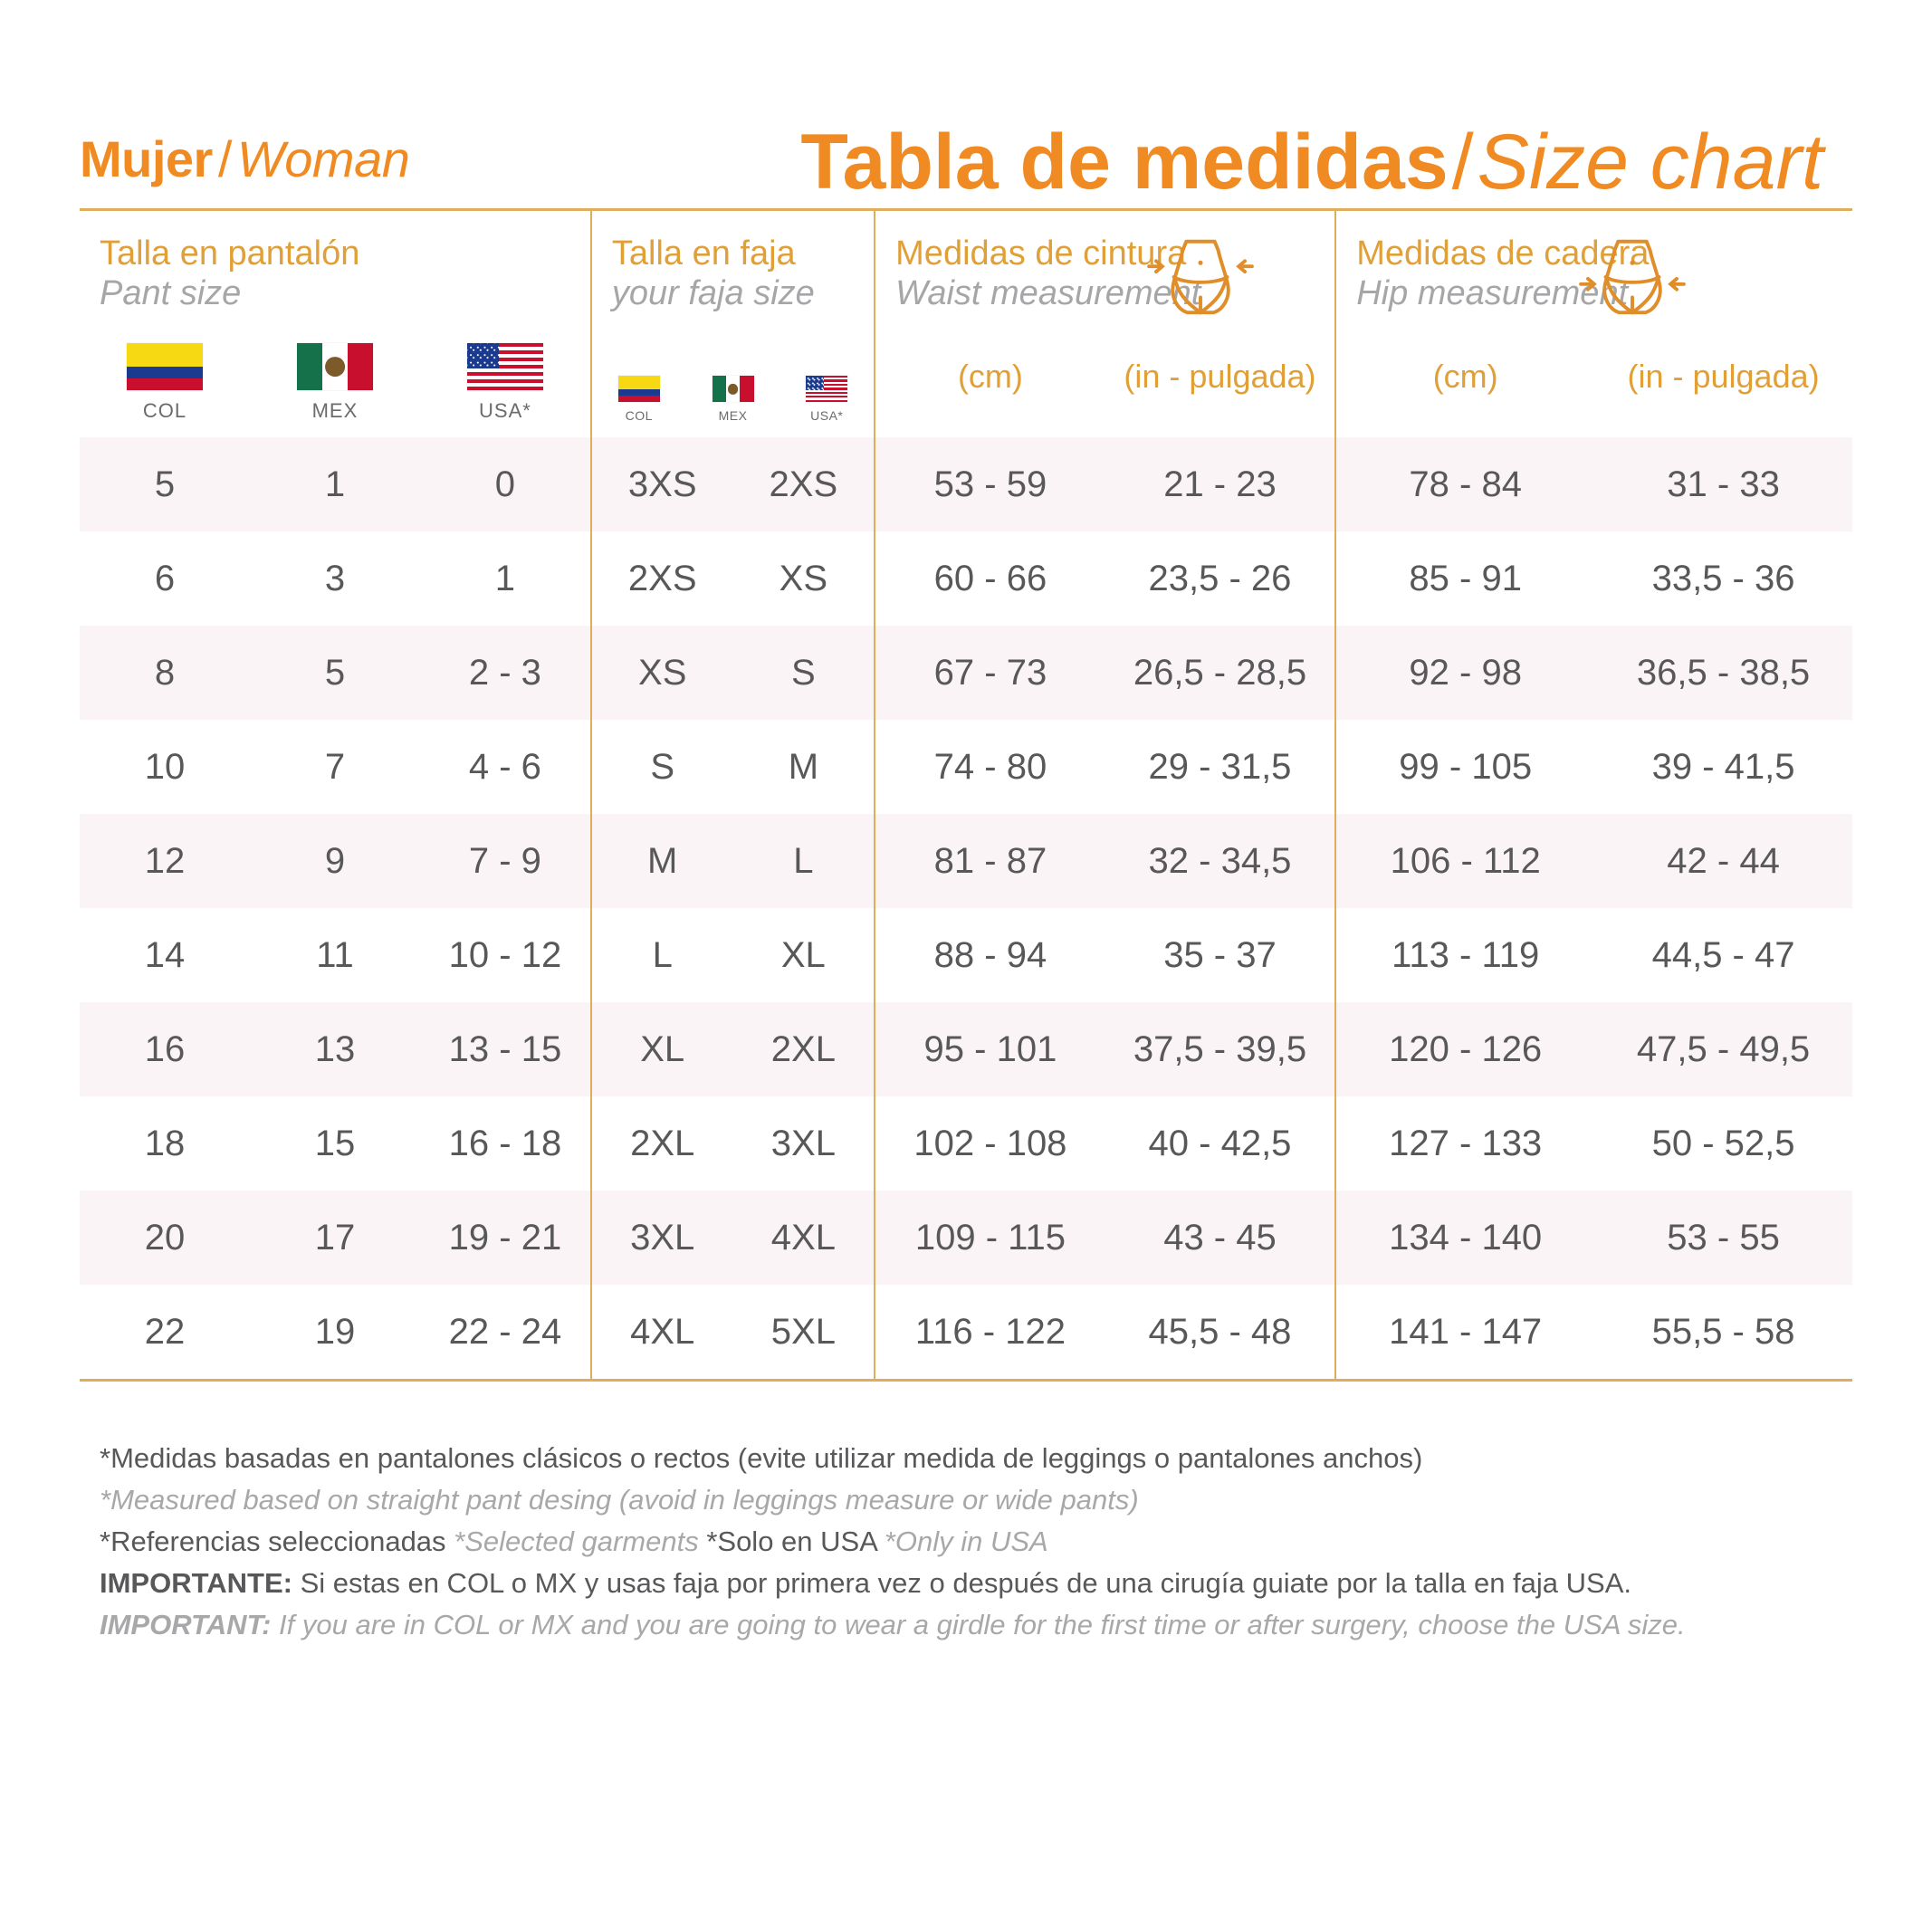 The image size is (1932, 1932). Describe the element at coordinates (1594, 861) in the screenshot. I see `table-row: 106 - 112 42 - 44` at that location.